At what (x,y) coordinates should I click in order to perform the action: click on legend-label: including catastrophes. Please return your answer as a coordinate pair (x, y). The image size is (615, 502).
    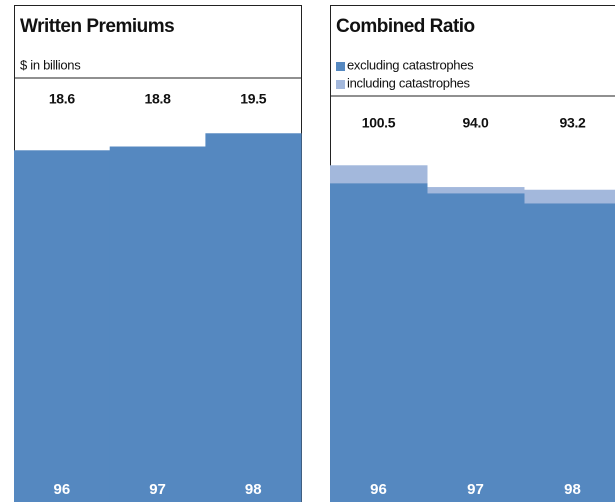
    Looking at the image, I should click on (409, 82).